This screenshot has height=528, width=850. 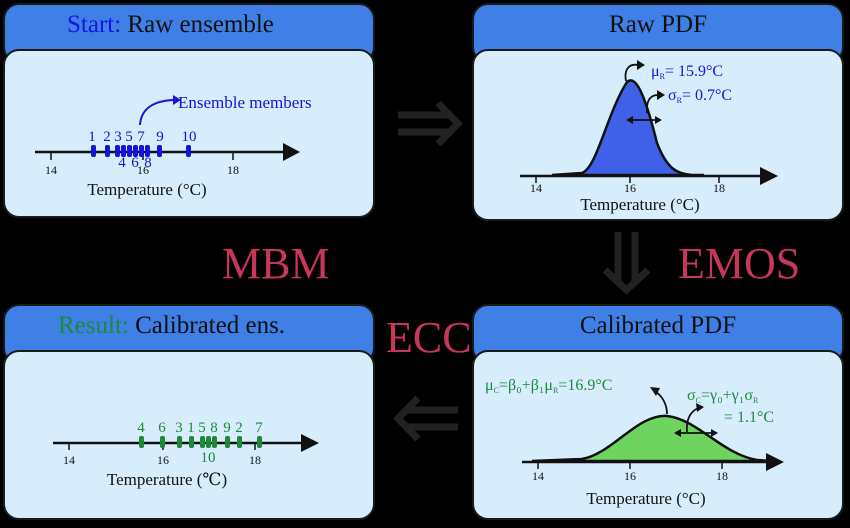 I want to click on ensemble-members-annotation: Ensemble members, so click(x=245, y=102).